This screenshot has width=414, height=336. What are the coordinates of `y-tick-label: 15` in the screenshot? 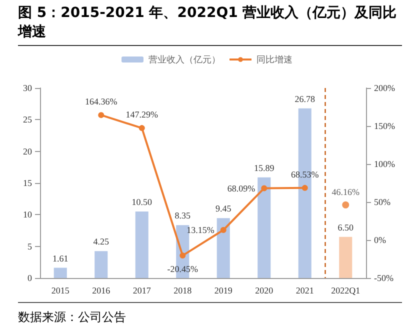 It's located at (27, 183).